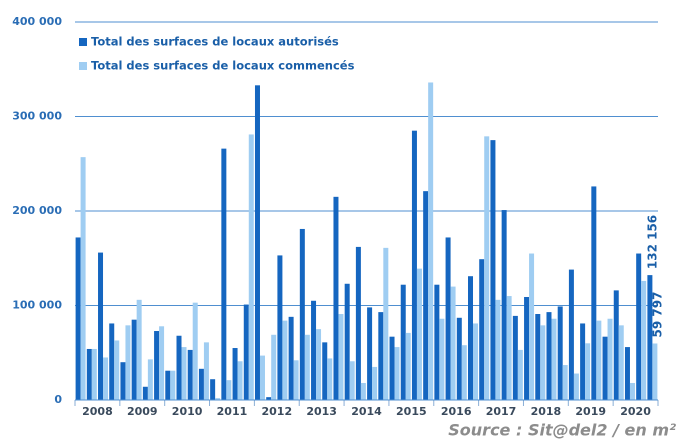  I want to click on legend-label: Total des surfaces de locaux autorisés, so click(215, 42).